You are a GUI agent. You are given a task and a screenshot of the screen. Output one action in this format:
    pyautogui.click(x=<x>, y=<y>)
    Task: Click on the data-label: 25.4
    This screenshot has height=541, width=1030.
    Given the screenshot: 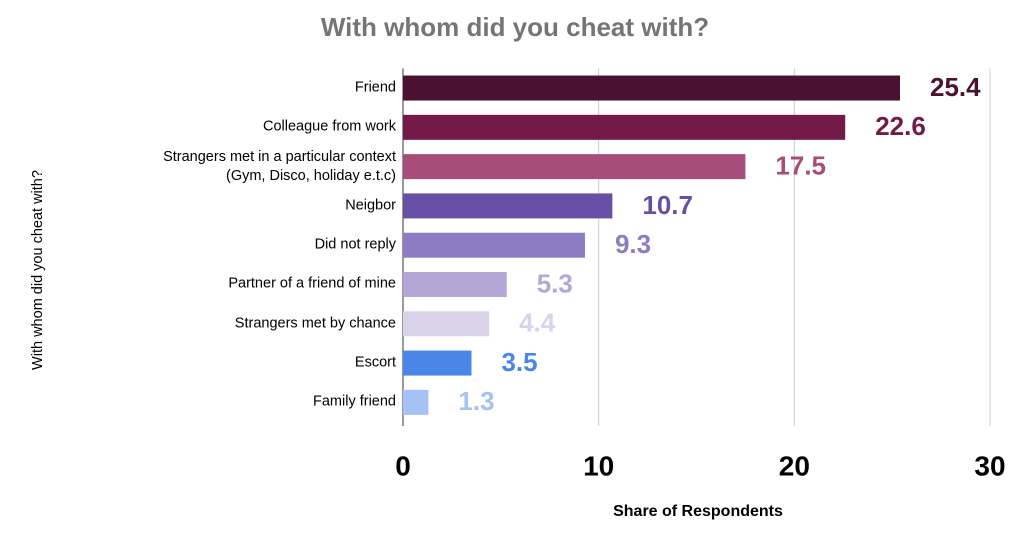 What is the action you would take?
    pyautogui.click(x=955, y=87)
    